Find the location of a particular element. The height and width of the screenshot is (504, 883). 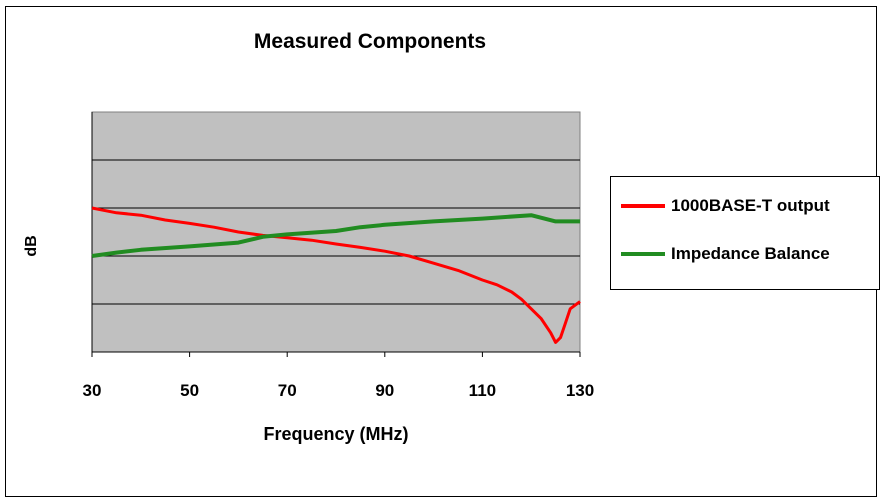

x-tick-label: 90 is located at coordinates (384, 390).